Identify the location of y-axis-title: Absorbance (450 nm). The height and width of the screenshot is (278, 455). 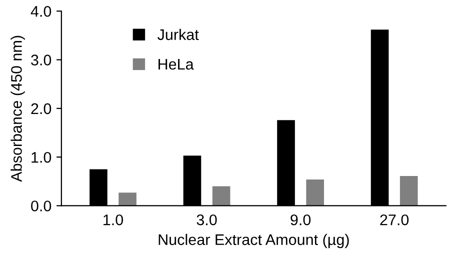
(17, 109).